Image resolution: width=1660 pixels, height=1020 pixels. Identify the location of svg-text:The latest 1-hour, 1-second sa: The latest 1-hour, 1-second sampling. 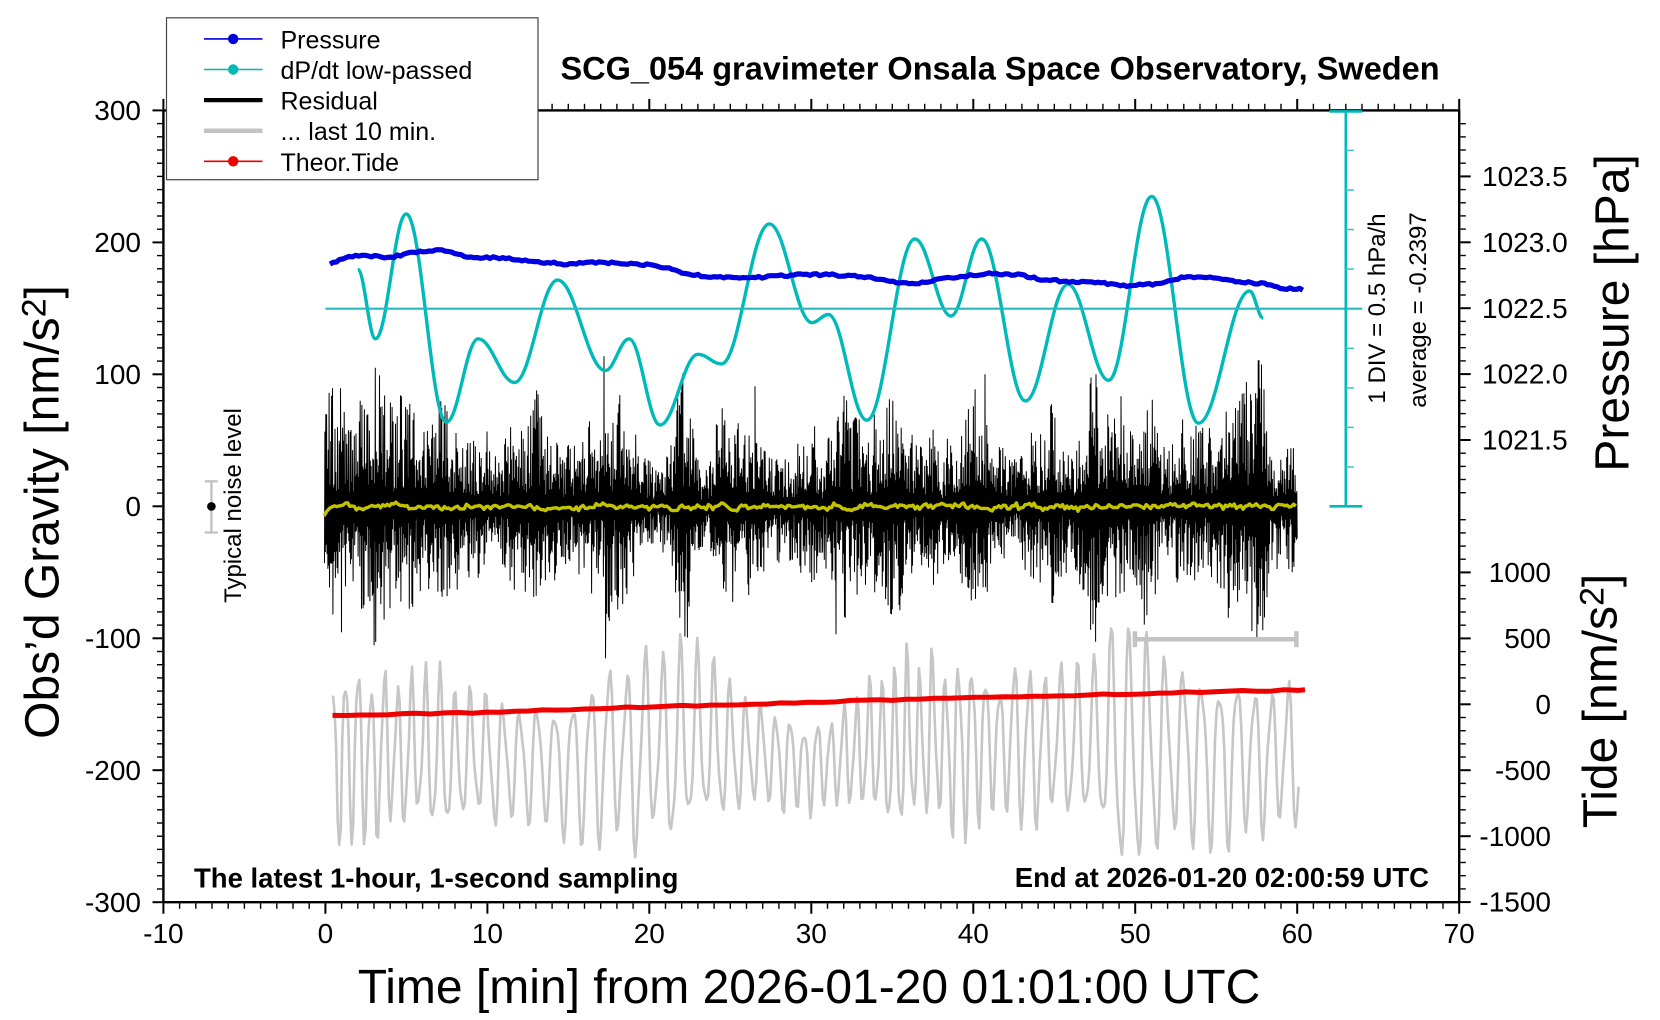
(436, 877).